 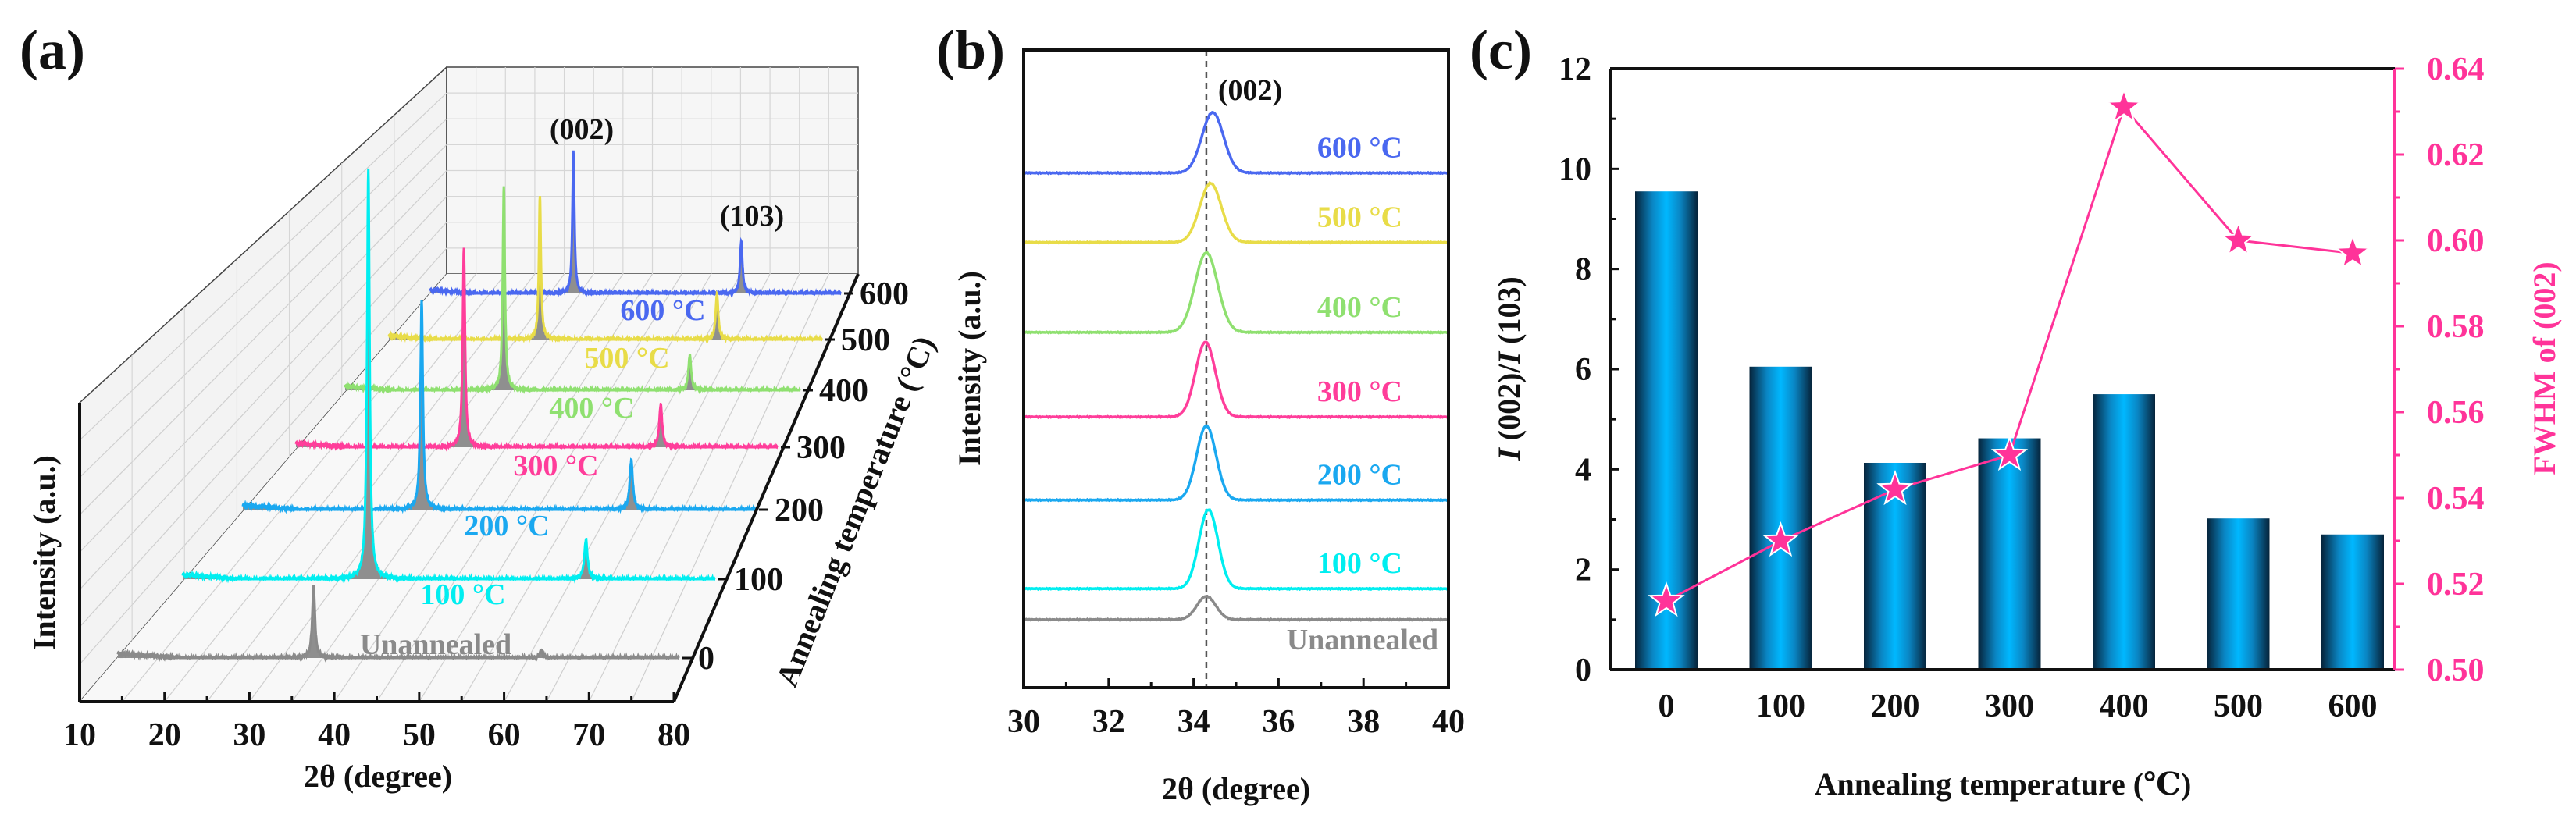 What do you see at coordinates (2010, 706) in the screenshot?
I see `x-tick-label: 300` at bounding box center [2010, 706].